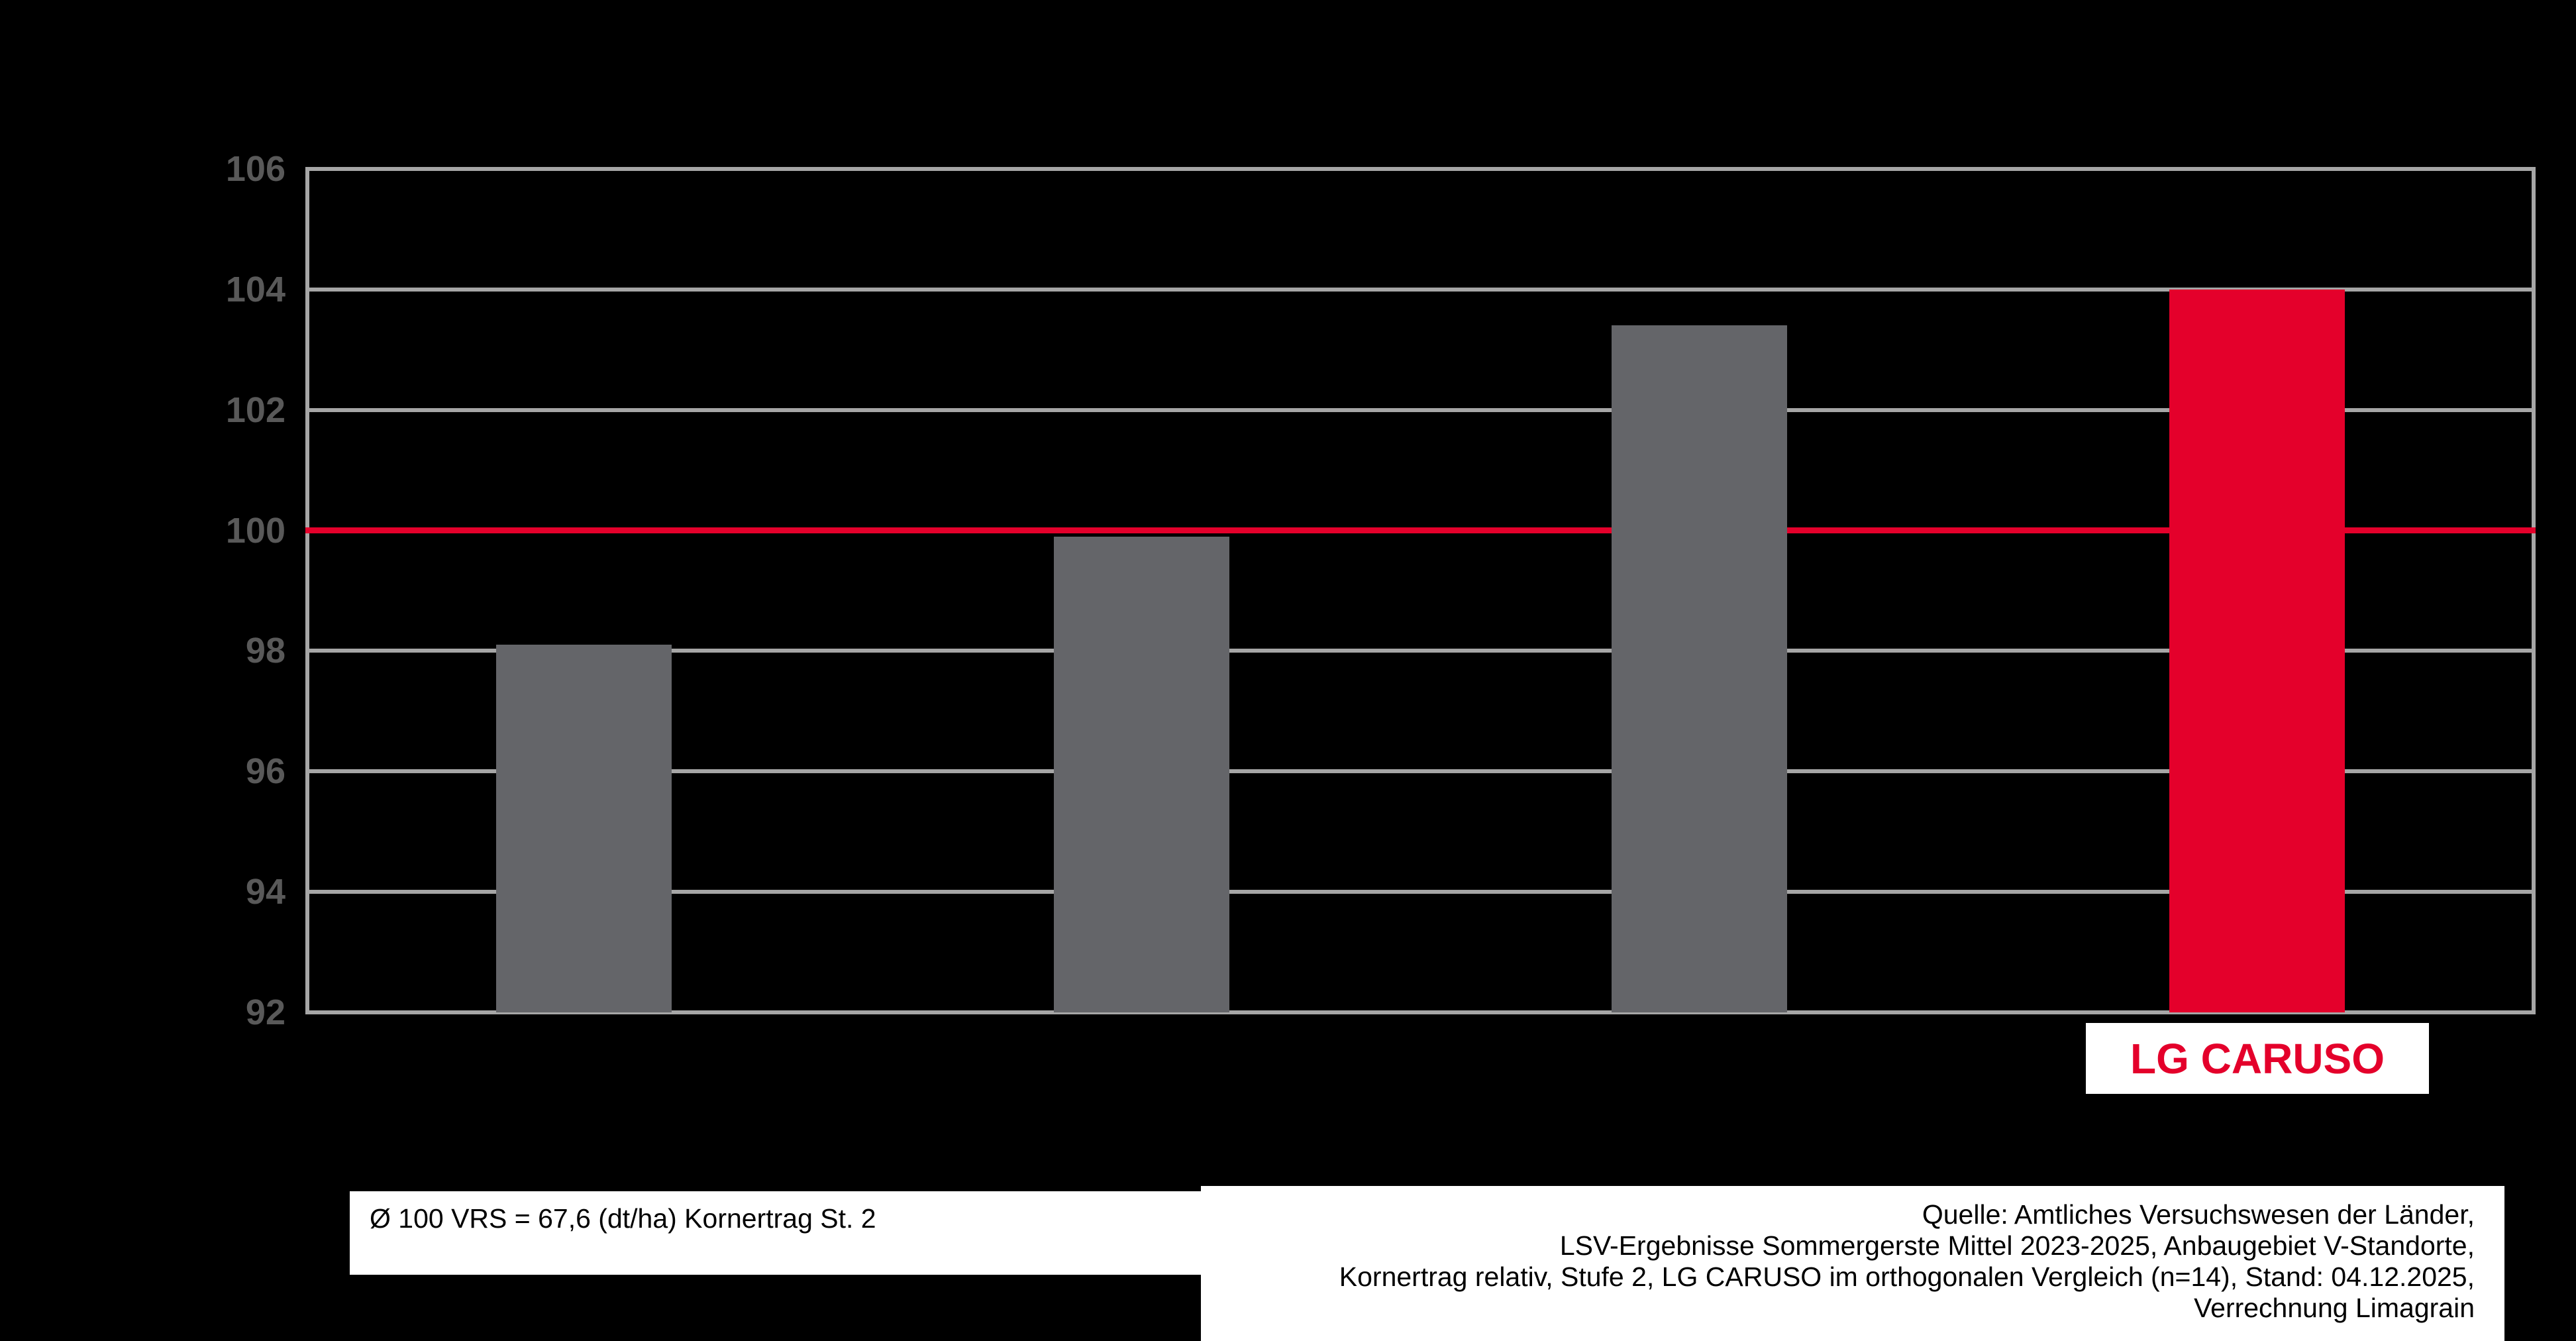 This screenshot has width=2576, height=1341. What do you see at coordinates (2334, 1308) in the screenshot?
I see `source-line-4: Verrechnung Limagrain` at bounding box center [2334, 1308].